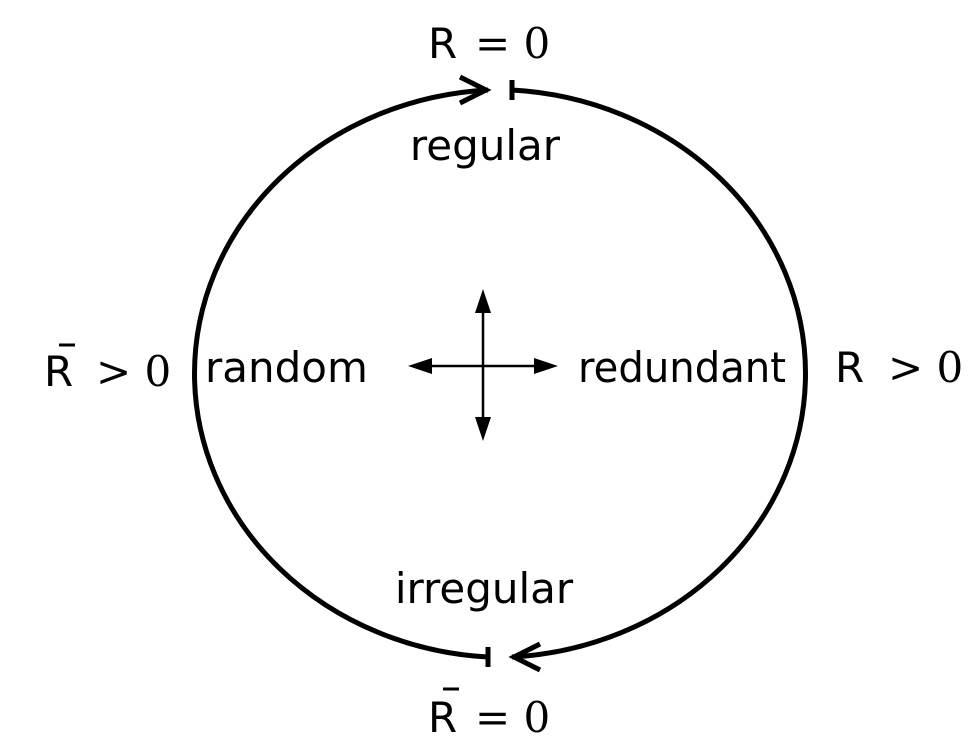  What do you see at coordinates (133, 371) in the screenshot?
I see `condition-left-relation: > 0` at bounding box center [133, 371].